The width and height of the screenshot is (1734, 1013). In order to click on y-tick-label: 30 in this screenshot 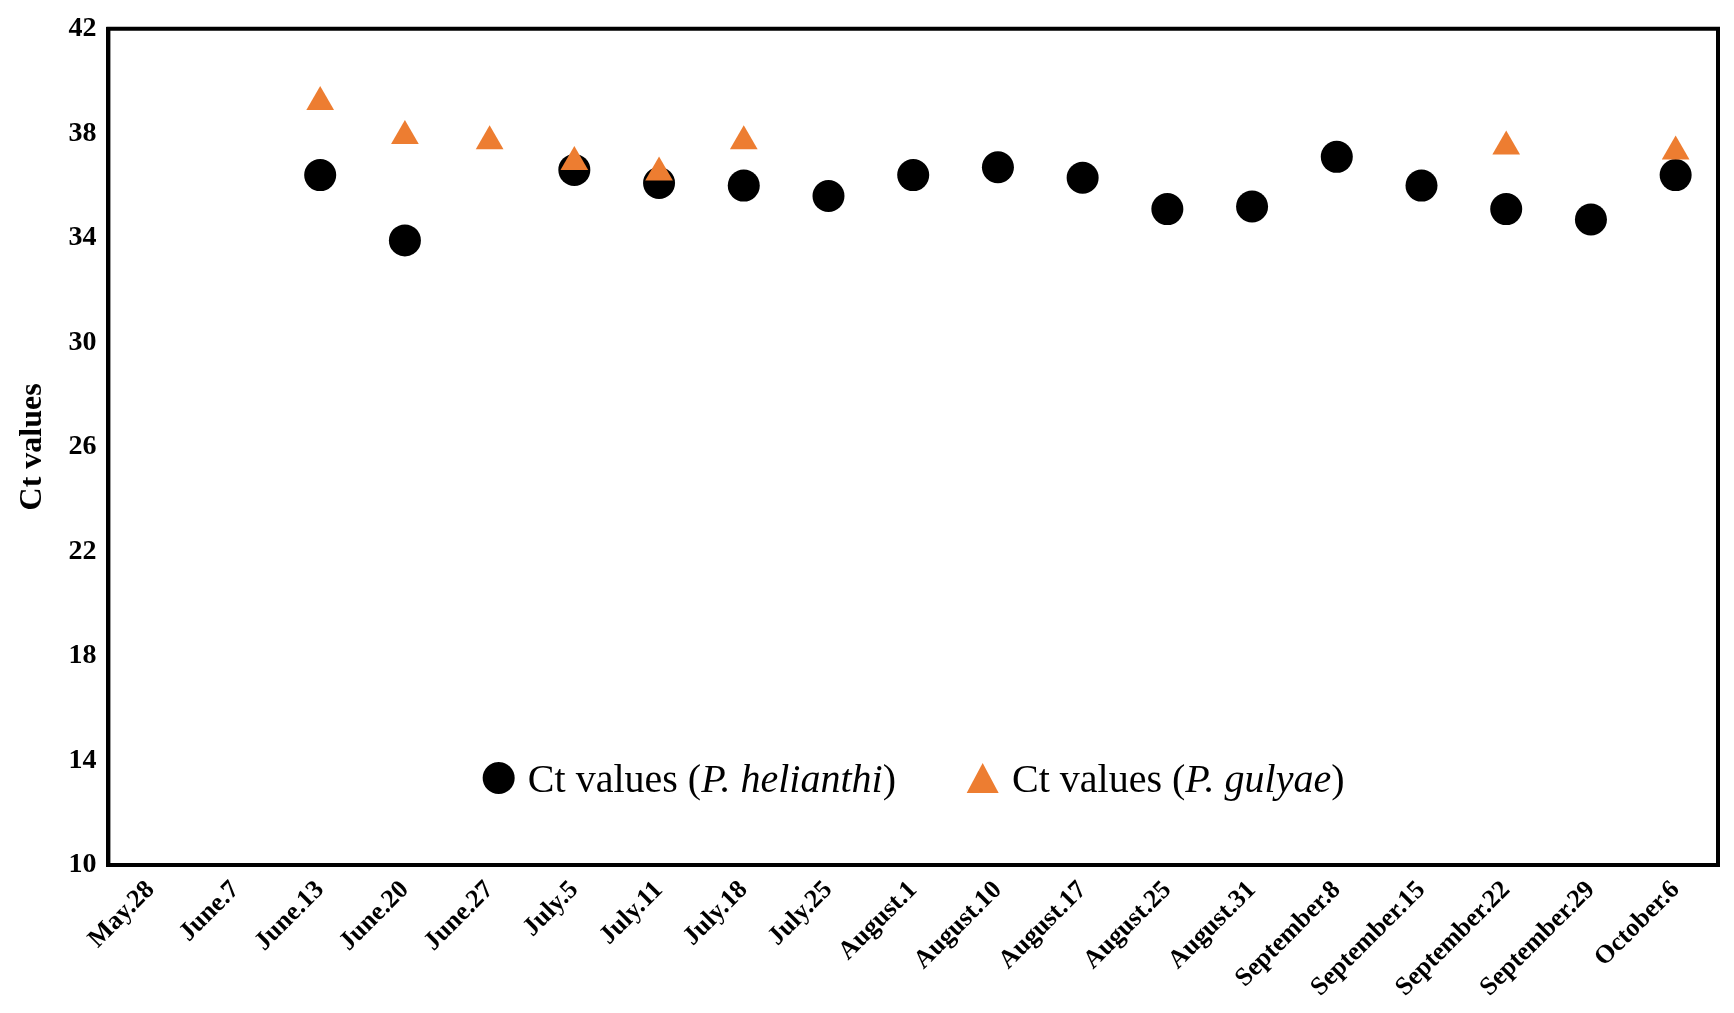, I will do `click(82, 340)`.